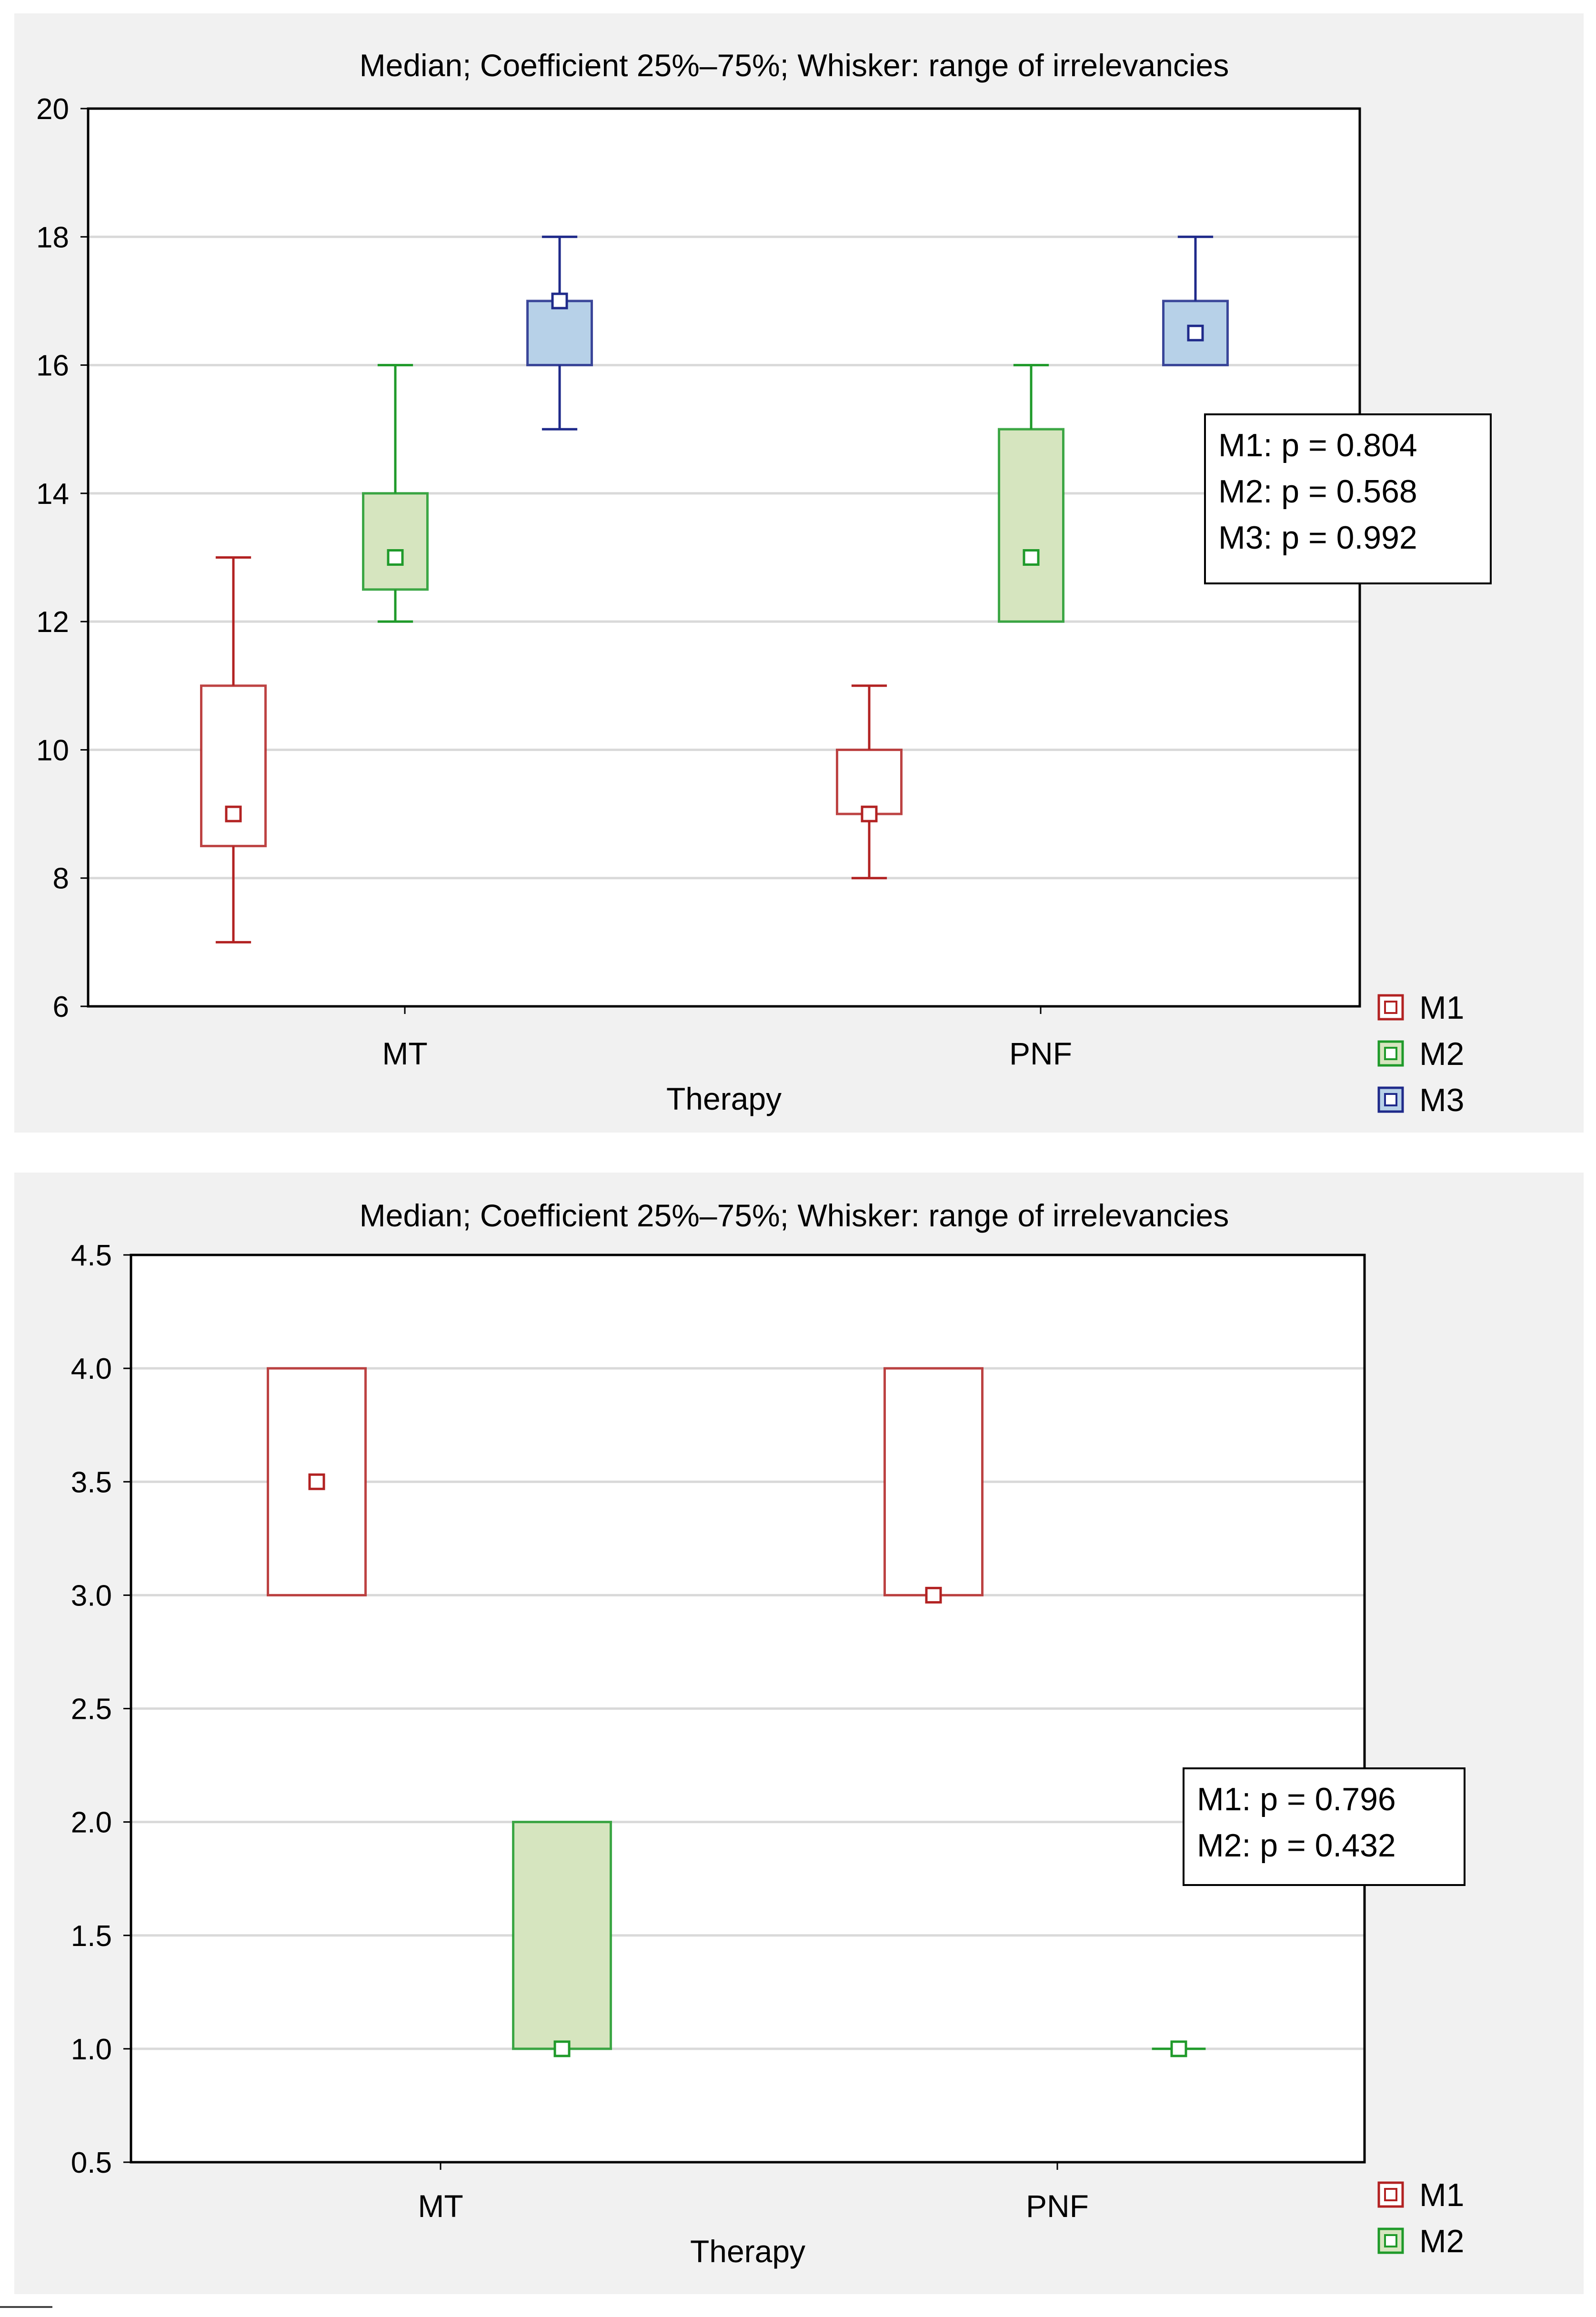  I want to click on y-tick-label: 14, so click(52, 495).